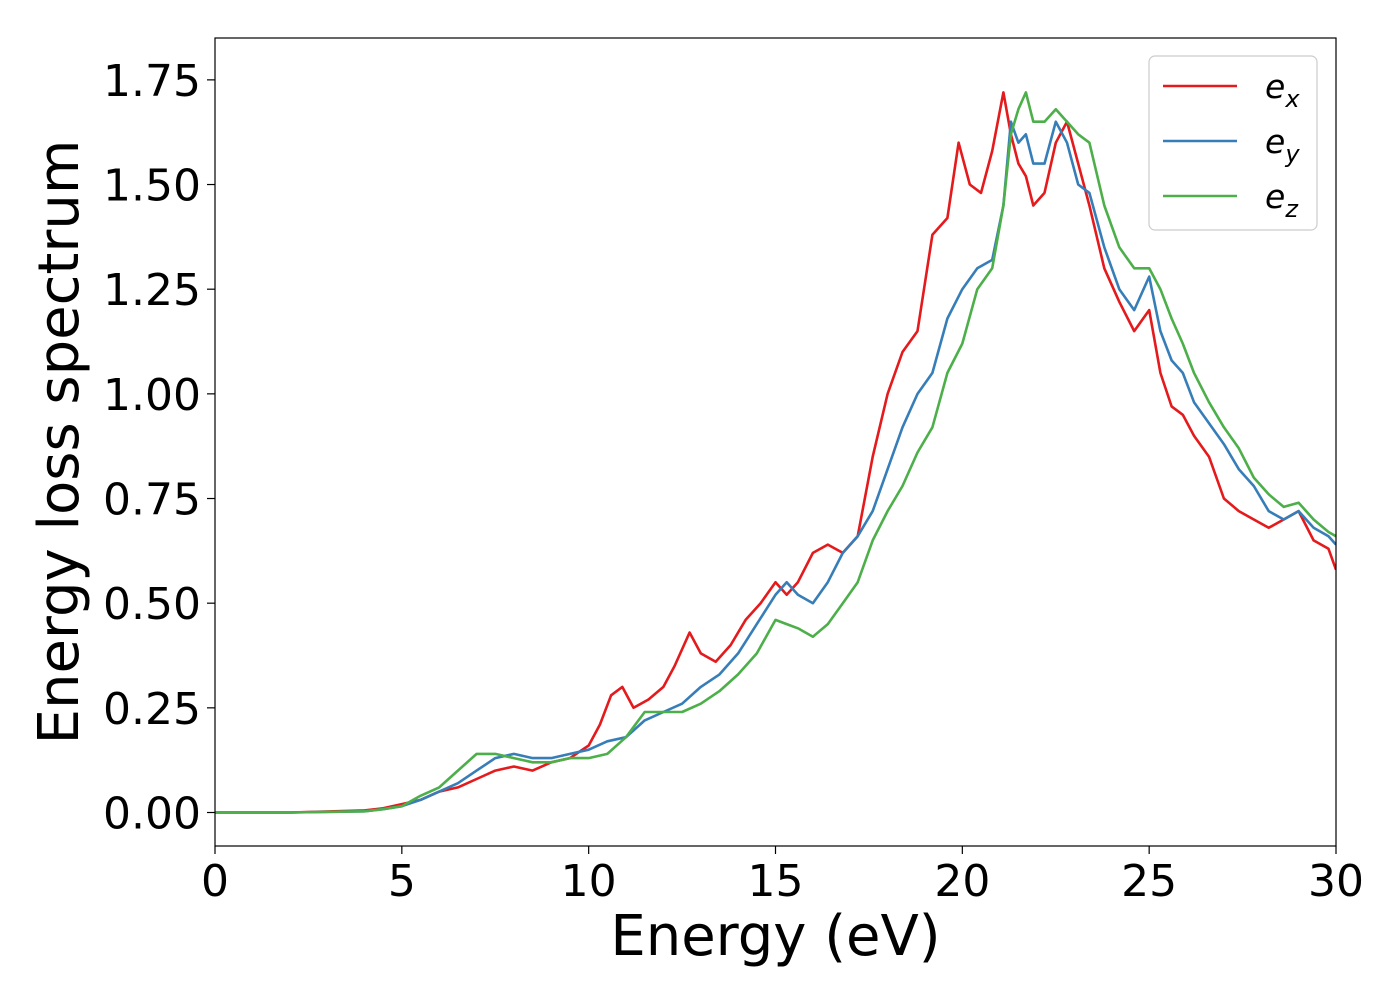  I want to click on x-axis-ticks: 0 5 10 15 20 25 30, so click(782, 876).